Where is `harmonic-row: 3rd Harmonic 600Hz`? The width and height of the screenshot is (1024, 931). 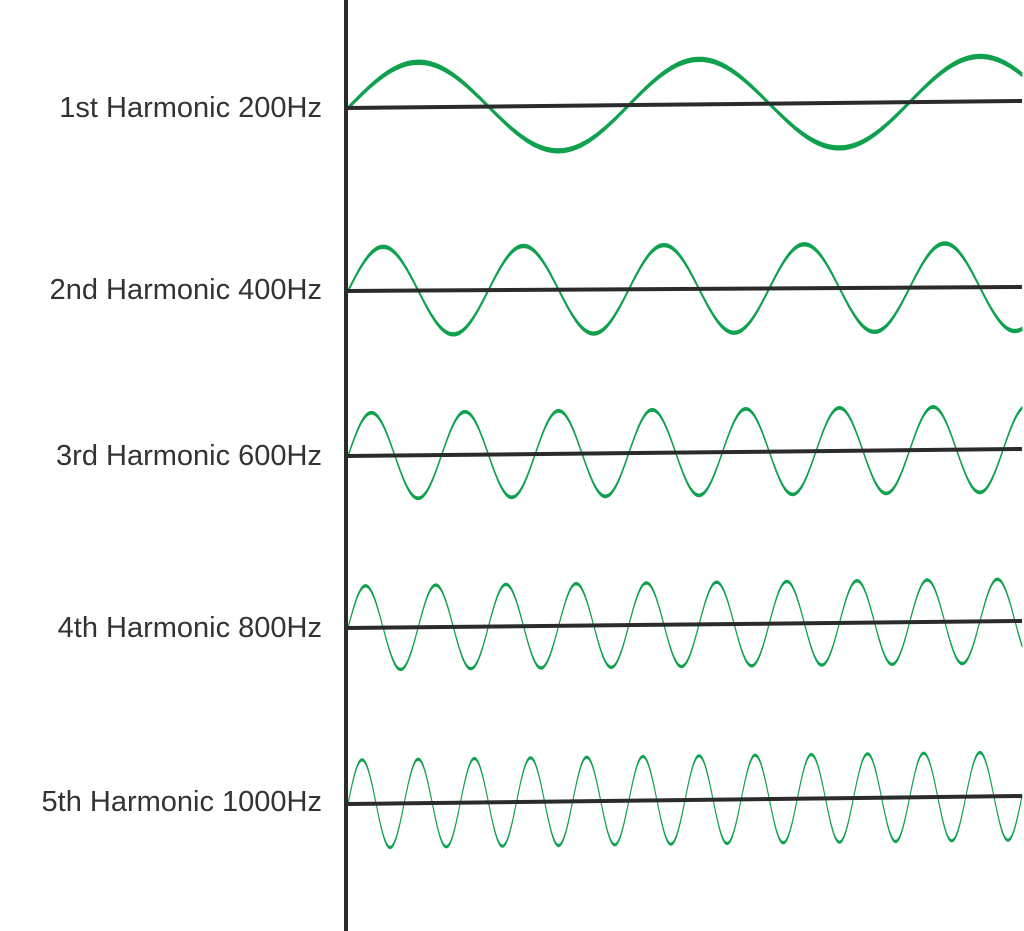
harmonic-row: 3rd Harmonic 600Hz is located at coordinates (539, 453).